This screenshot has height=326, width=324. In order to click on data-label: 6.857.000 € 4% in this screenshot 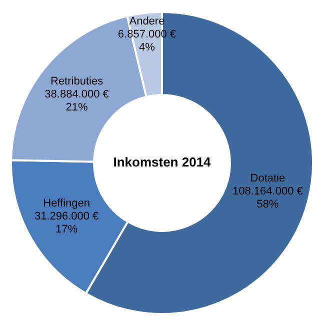, I will do `click(147, 41)`.